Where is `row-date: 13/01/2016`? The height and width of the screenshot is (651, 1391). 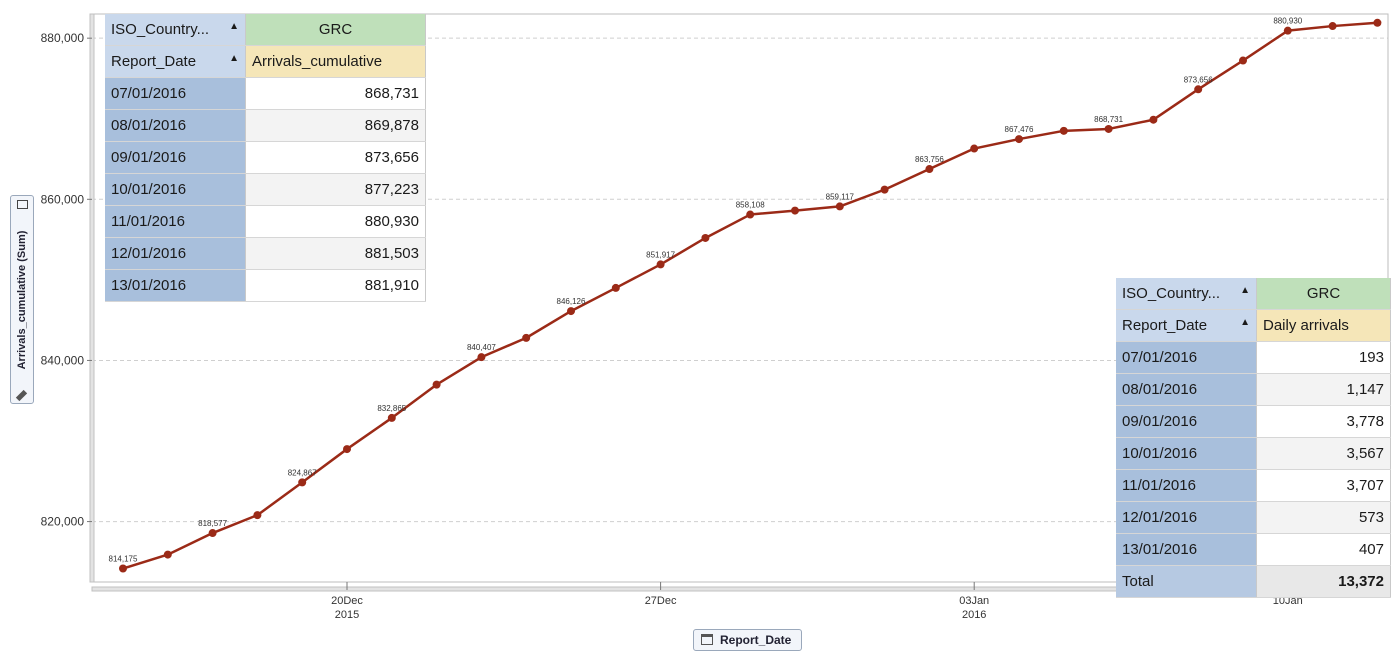 row-date: 13/01/2016 is located at coordinates (175, 285).